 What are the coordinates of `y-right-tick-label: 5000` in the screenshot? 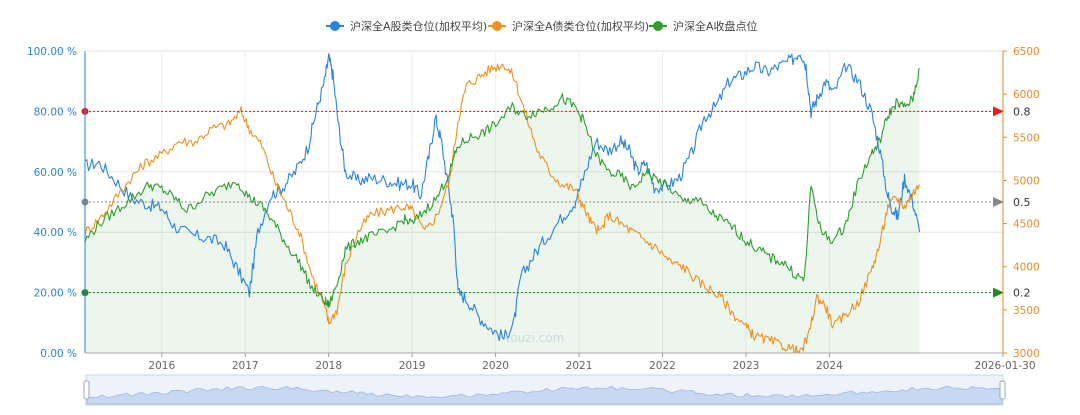 It's located at (1026, 181).